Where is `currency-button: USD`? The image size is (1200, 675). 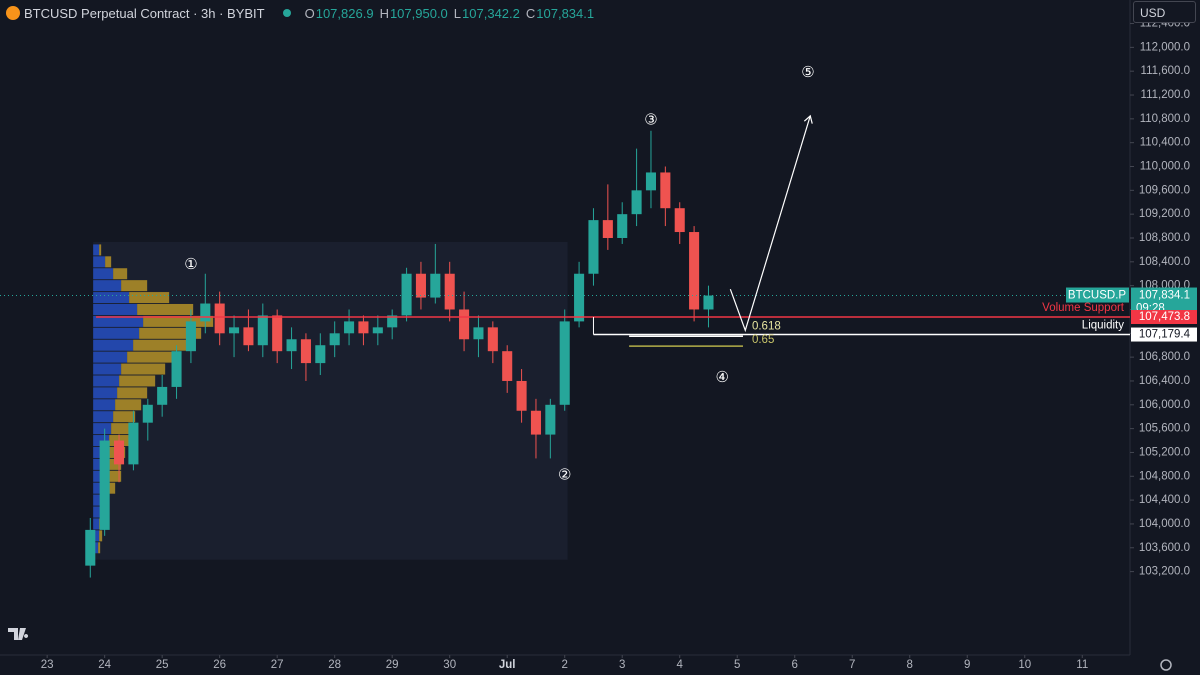
currency-button: USD is located at coordinates (1164, 12).